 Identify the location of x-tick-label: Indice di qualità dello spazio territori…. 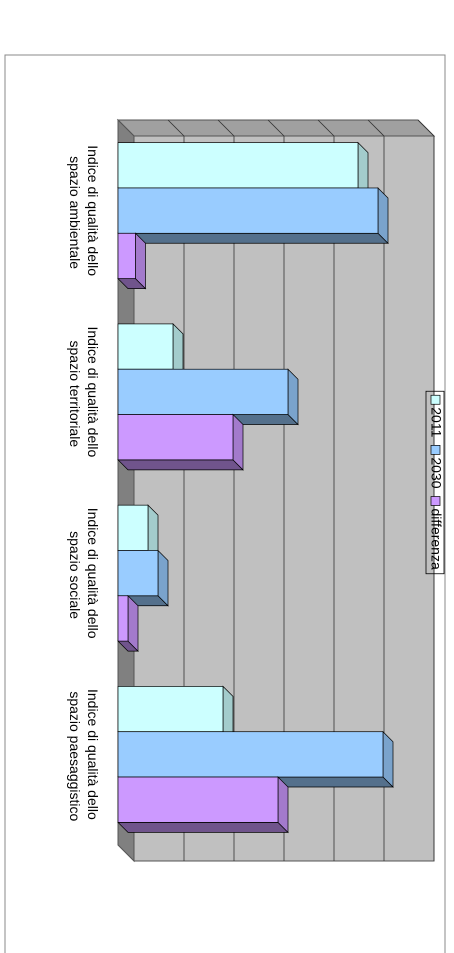
(84, 391).